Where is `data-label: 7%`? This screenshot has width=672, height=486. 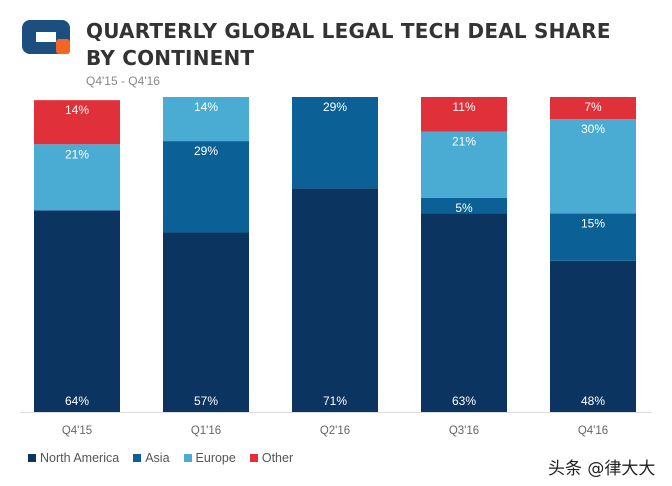
data-label: 7% is located at coordinates (593, 107).